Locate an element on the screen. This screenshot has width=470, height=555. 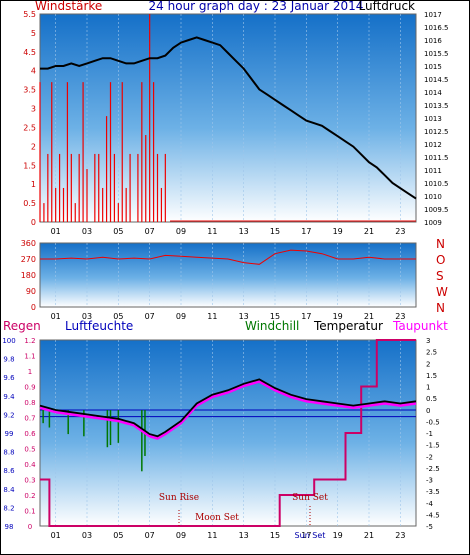
temperature-tick-label: 1 is located at coordinates (428, 388).